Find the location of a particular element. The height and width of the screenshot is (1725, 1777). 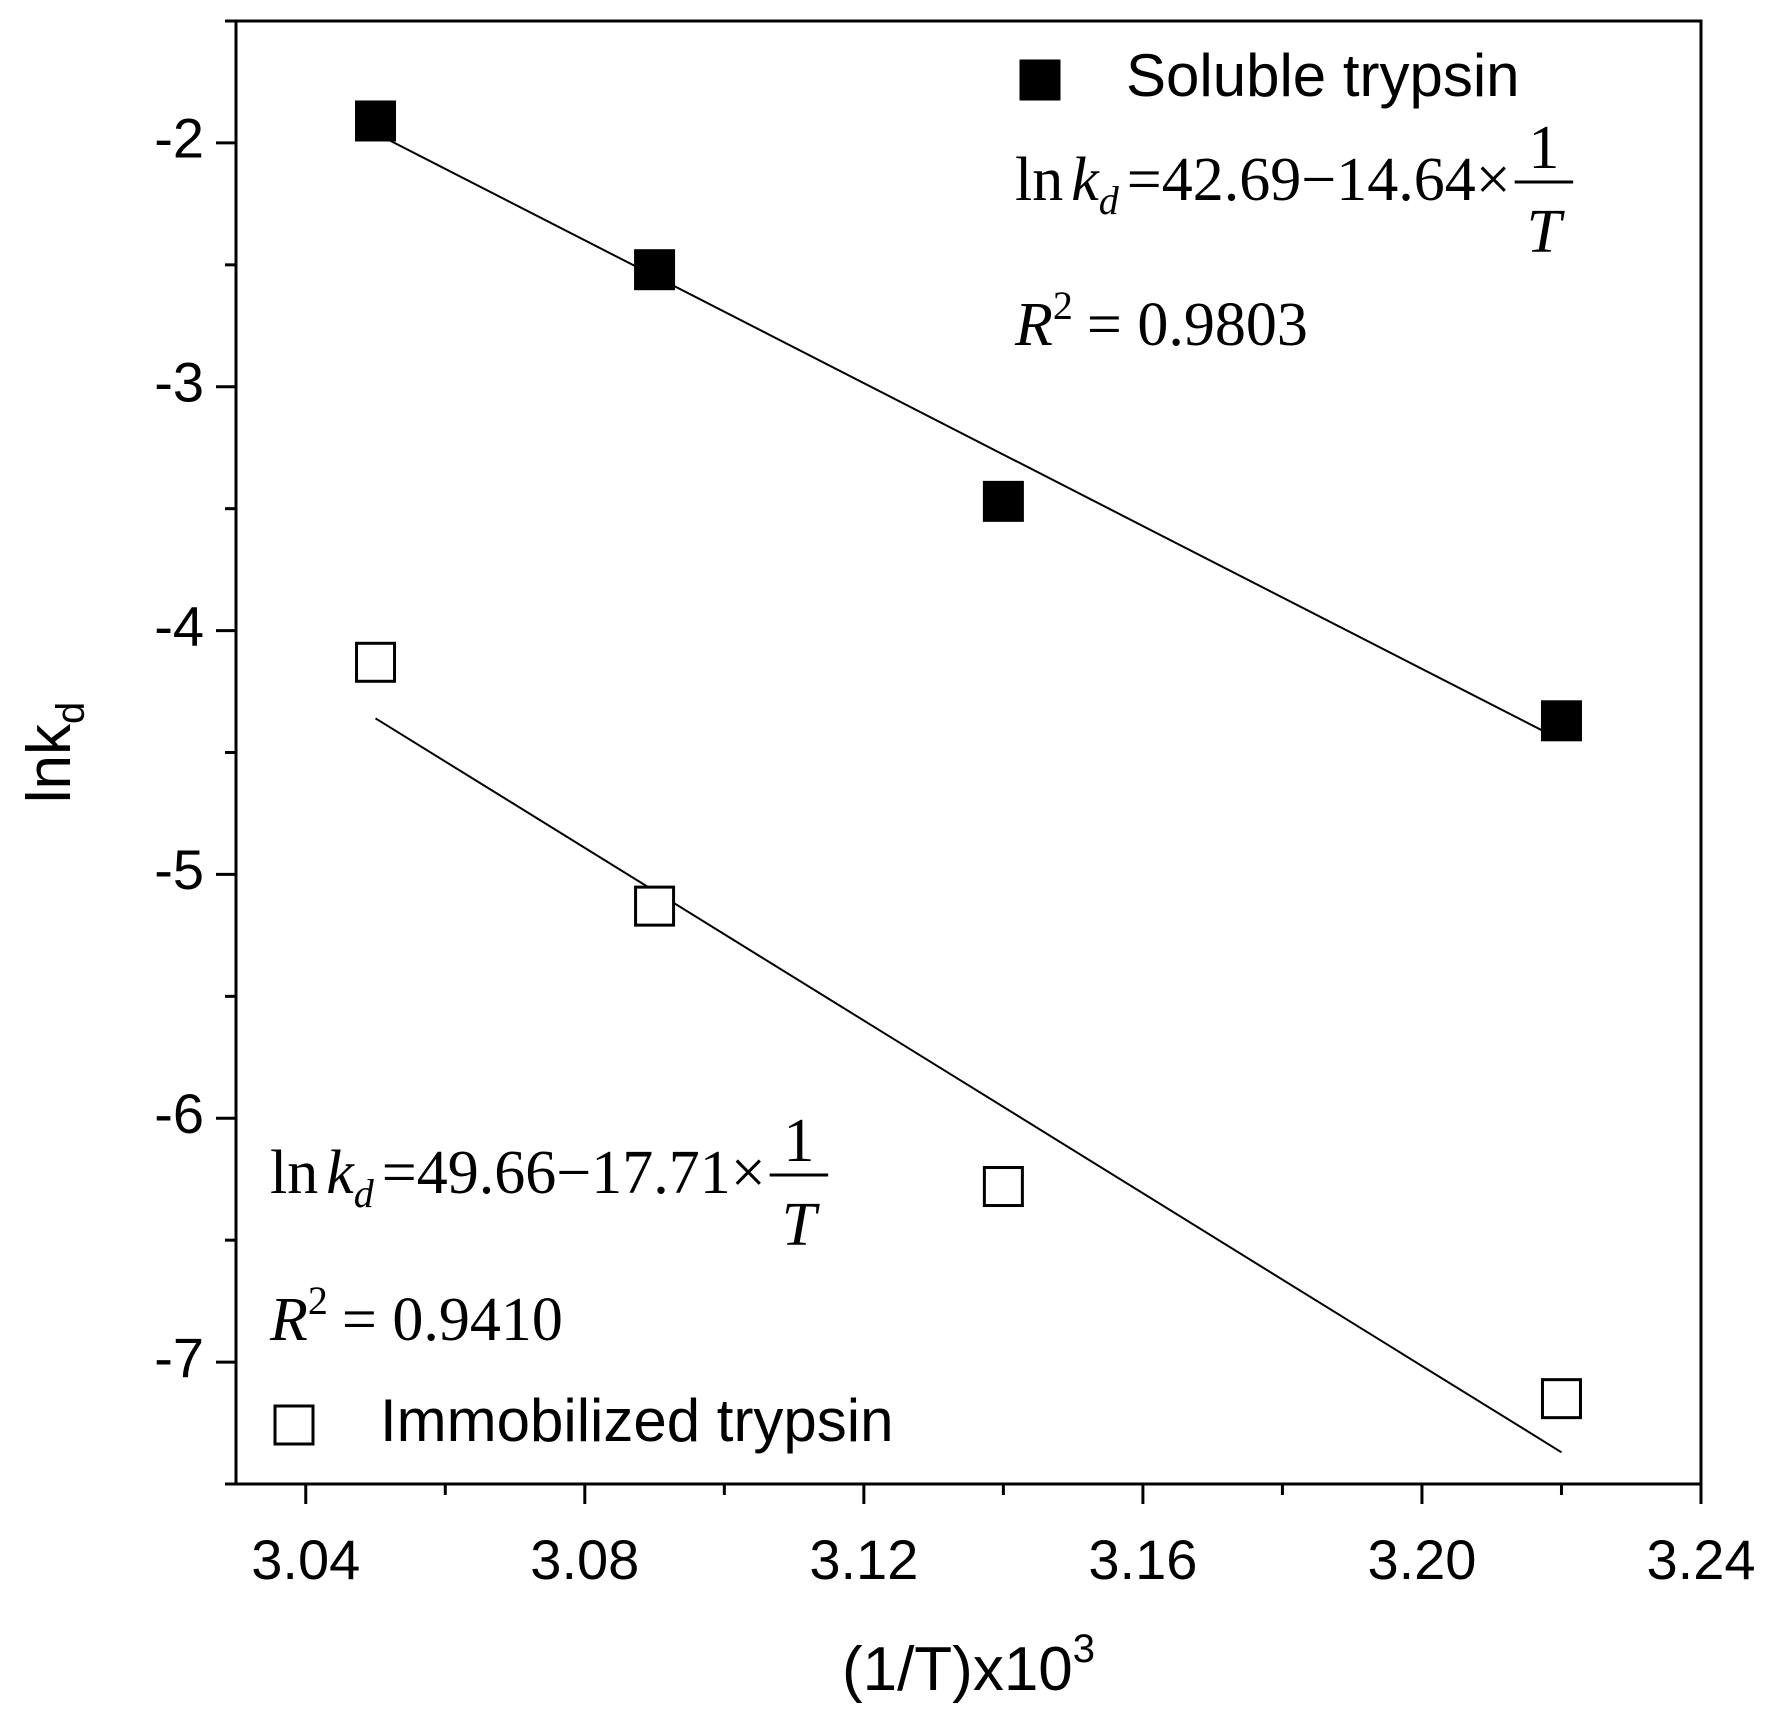

equation-rhs: =49.66−17.71× is located at coordinates (574, 1173).